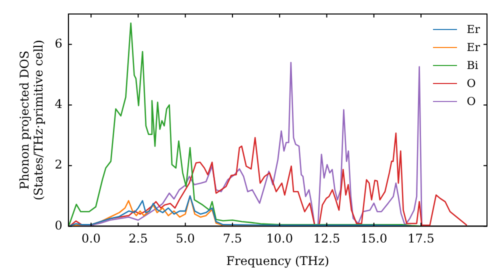  I want to click on y-axis-title: Phonon projected DOS (States/THz·primitive cell), so click(31, 120).